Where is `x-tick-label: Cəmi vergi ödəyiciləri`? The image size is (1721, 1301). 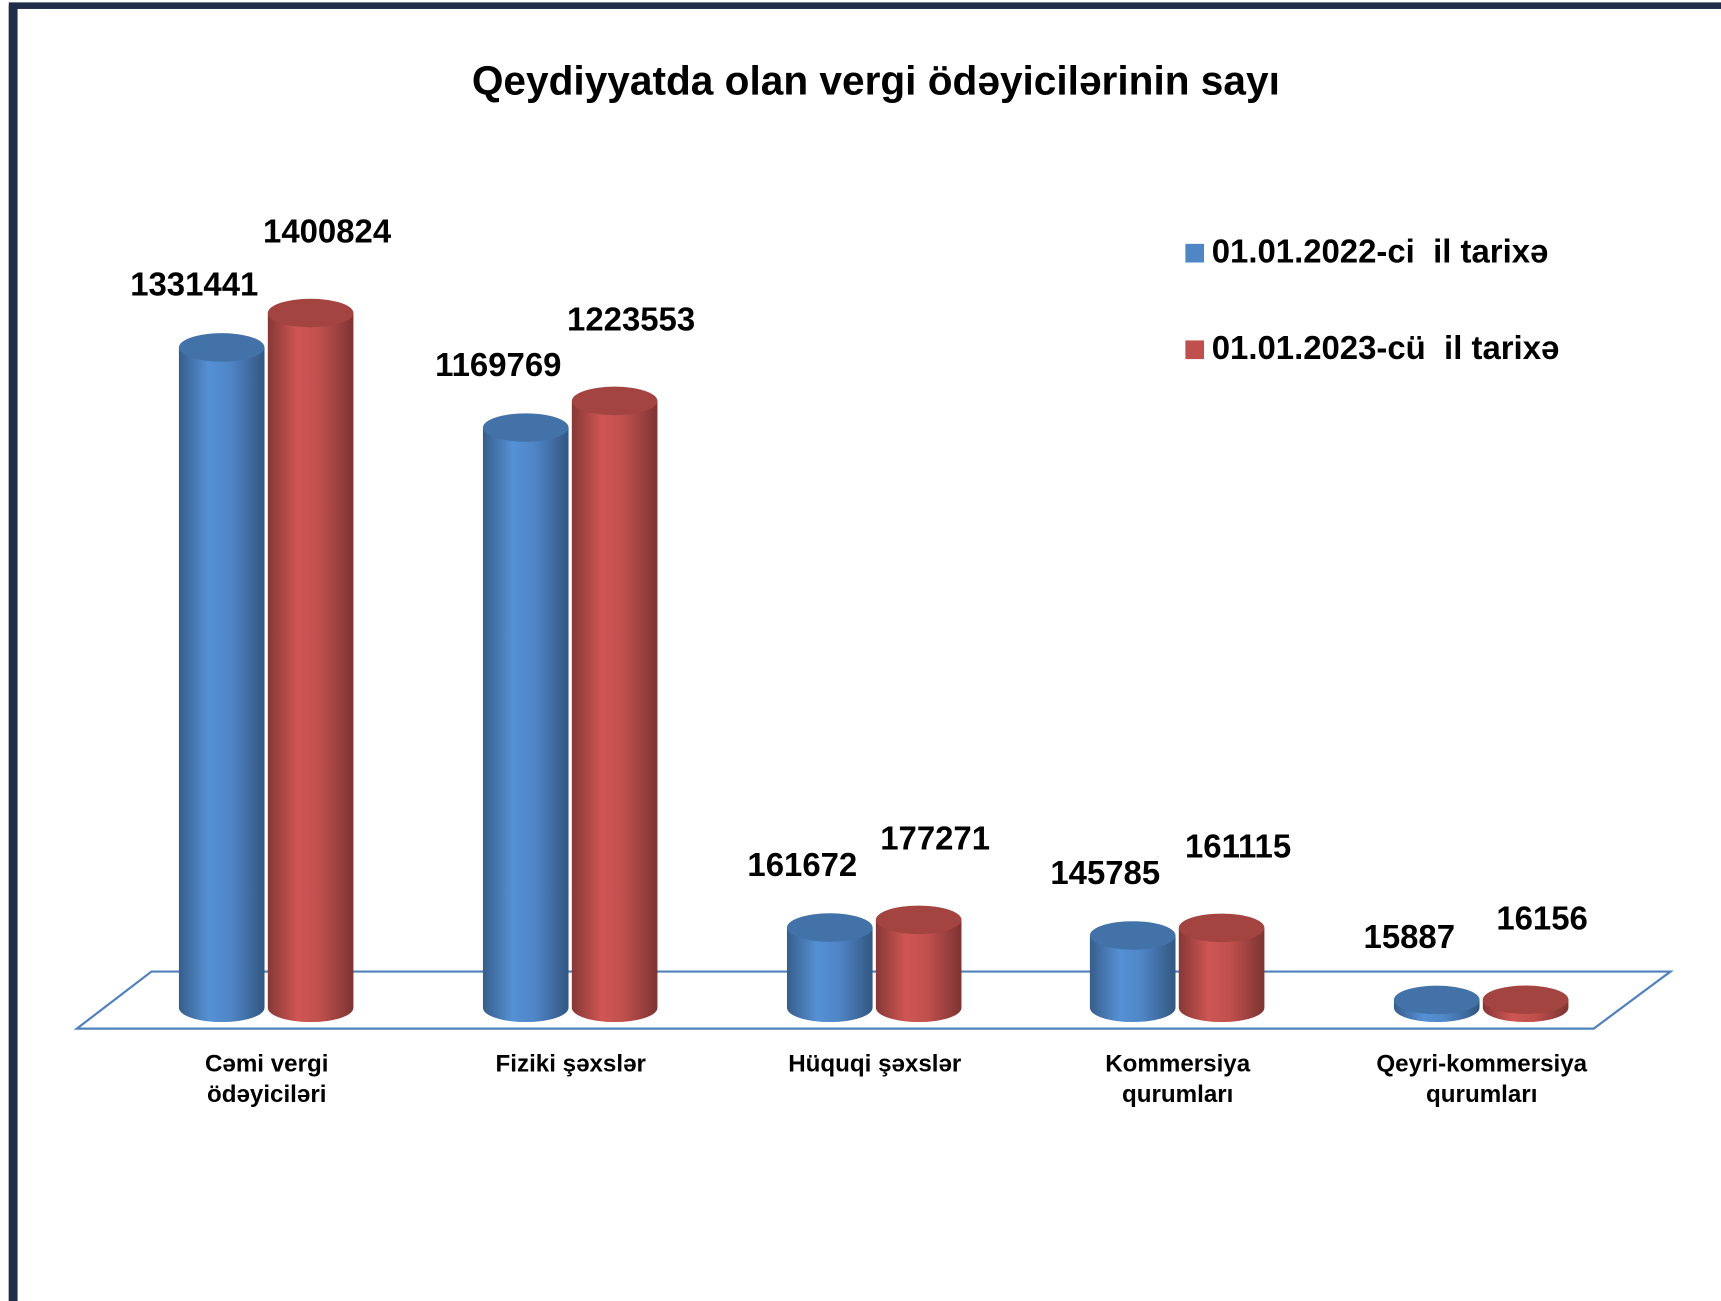
x-tick-label: Cəmi vergi ödəyiciləri is located at coordinates (266, 1078).